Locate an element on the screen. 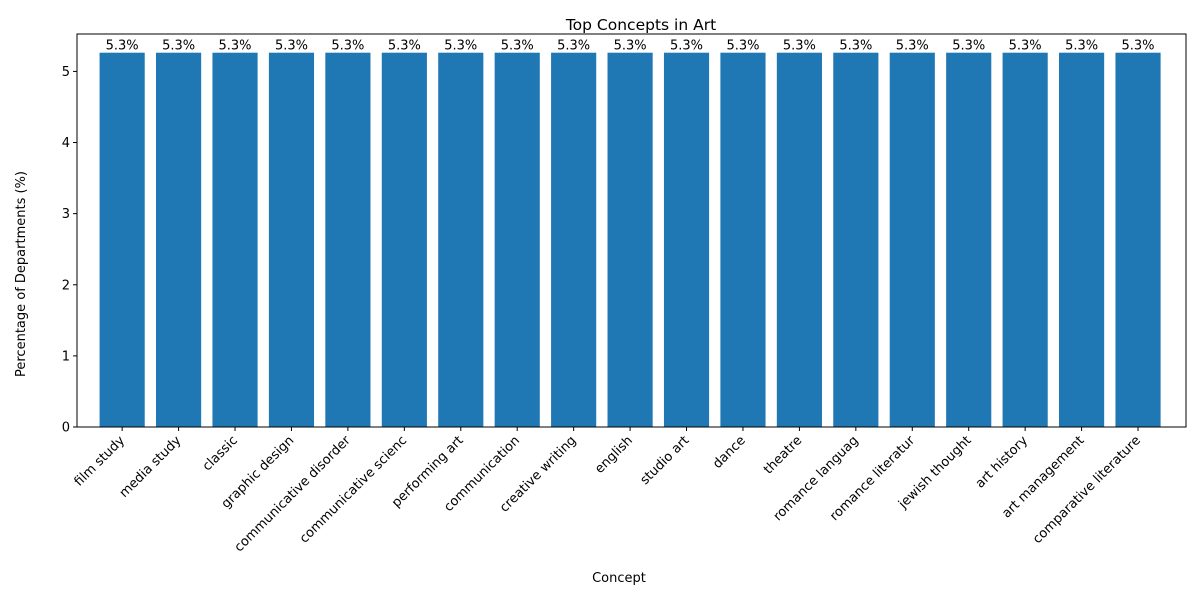  x-tick-label: film study is located at coordinates (100, 461).